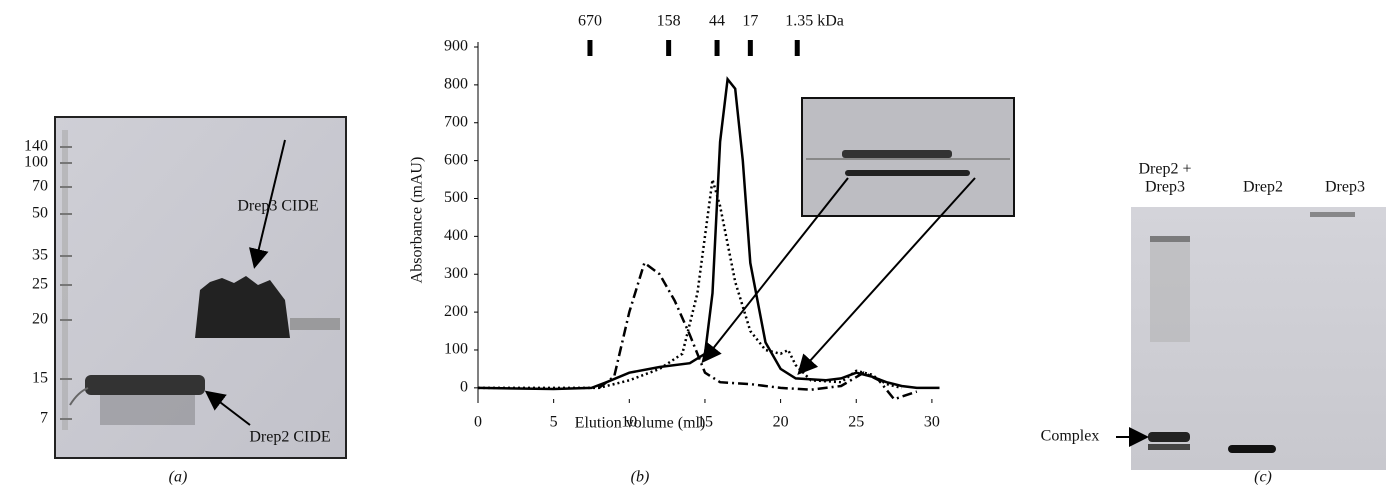 This screenshot has height=493, width=1386. What do you see at coordinates (40, 186) in the screenshot?
I see `ladder-label: 70` at bounding box center [40, 186].